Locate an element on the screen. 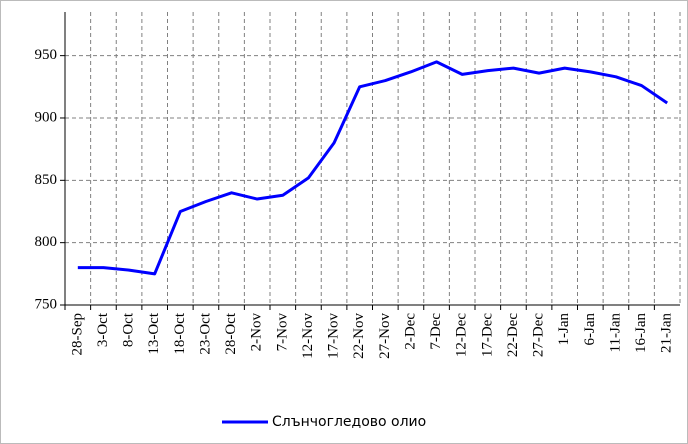 The width and height of the screenshot is (688, 444). y-tick-label: 900 is located at coordinates (46, 117).